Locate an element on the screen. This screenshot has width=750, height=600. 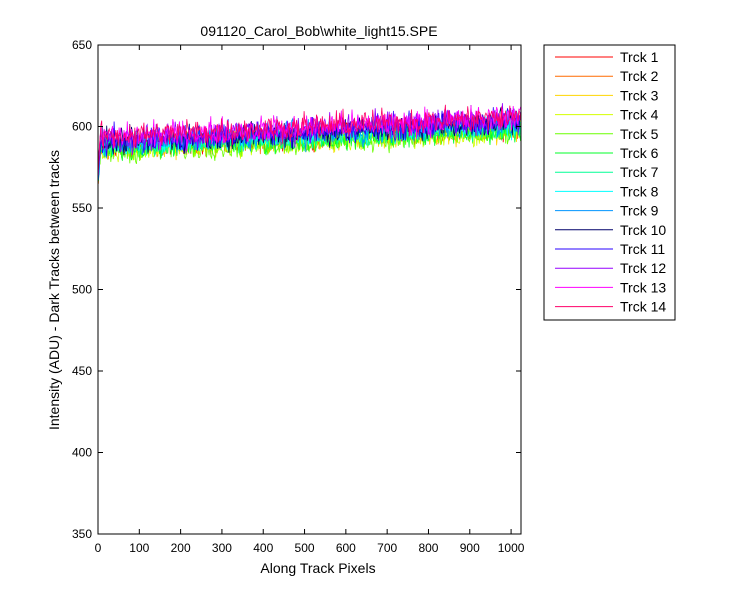
legend-label: Trck 2 is located at coordinates (639, 76).